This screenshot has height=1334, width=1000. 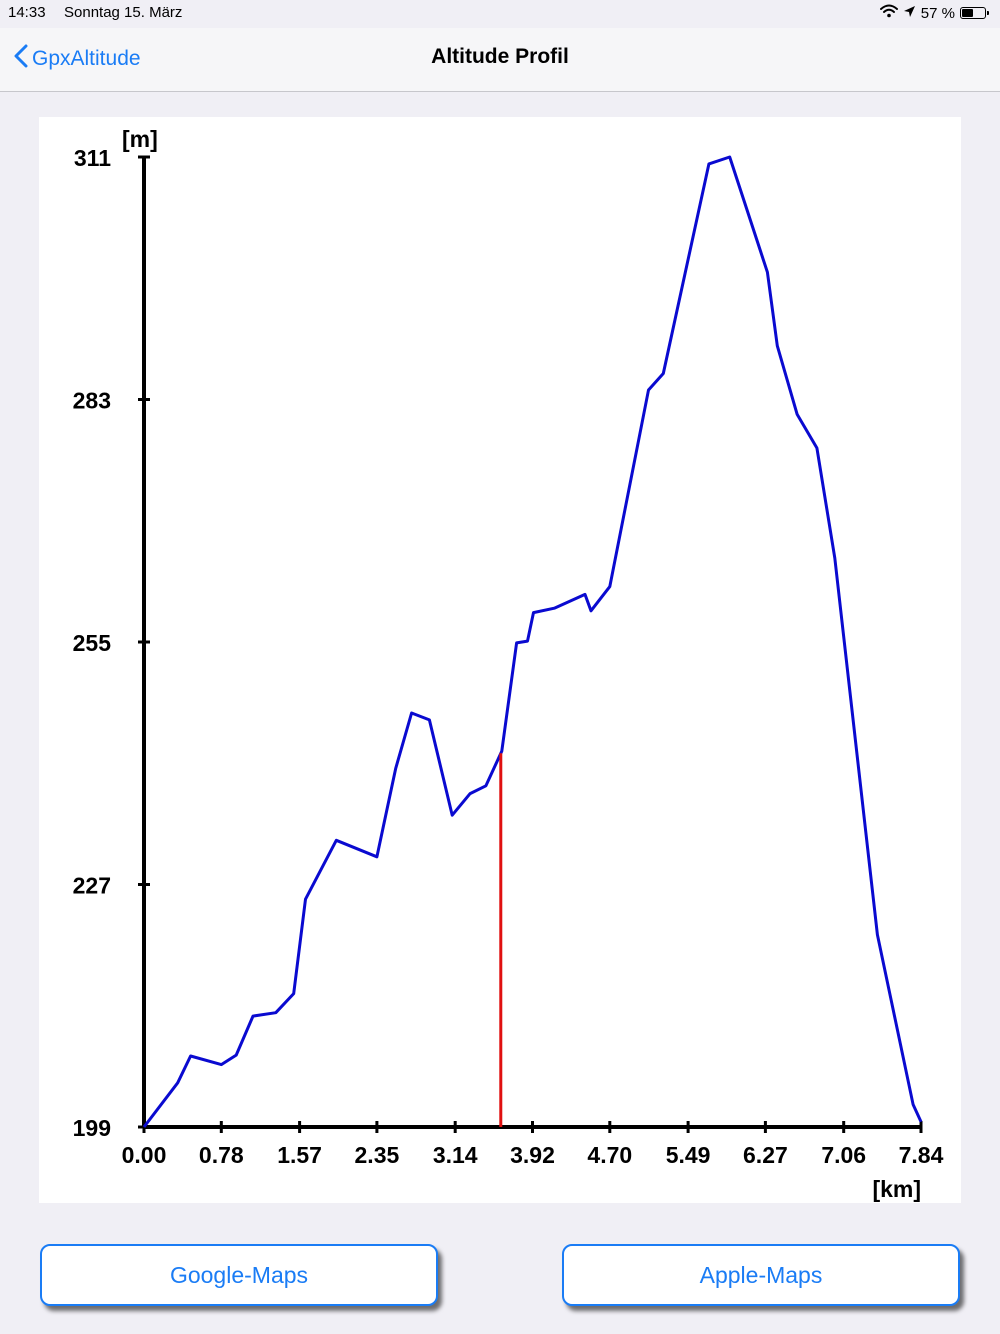 What do you see at coordinates (92, 1128) in the screenshot?
I see `y-tick-label: 199` at bounding box center [92, 1128].